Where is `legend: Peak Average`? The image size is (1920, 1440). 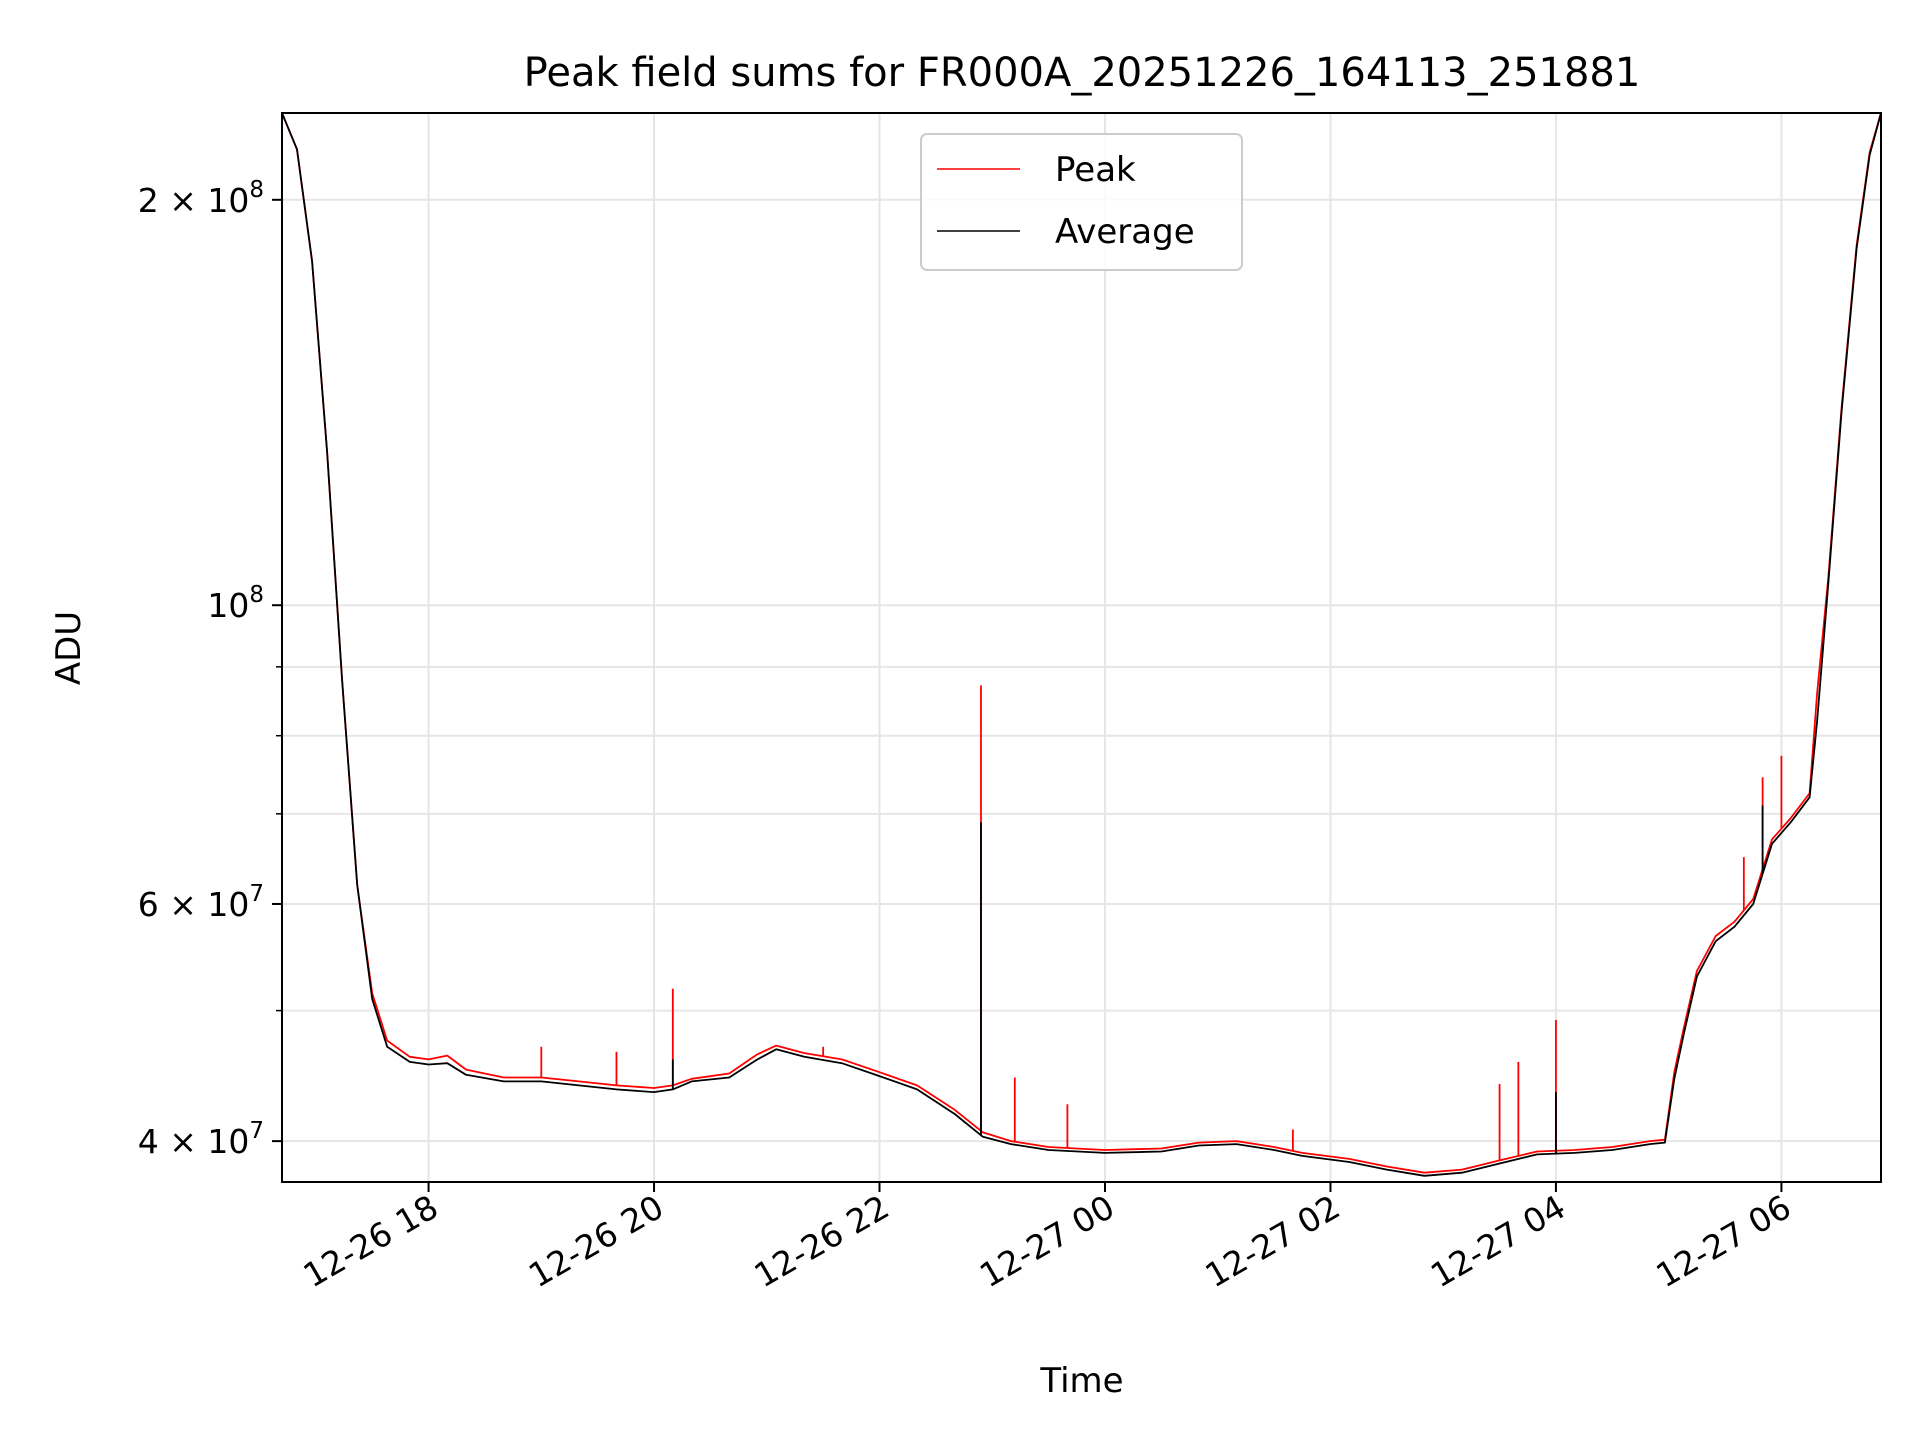
legend: Peak Average is located at coordinates (1081, 202).